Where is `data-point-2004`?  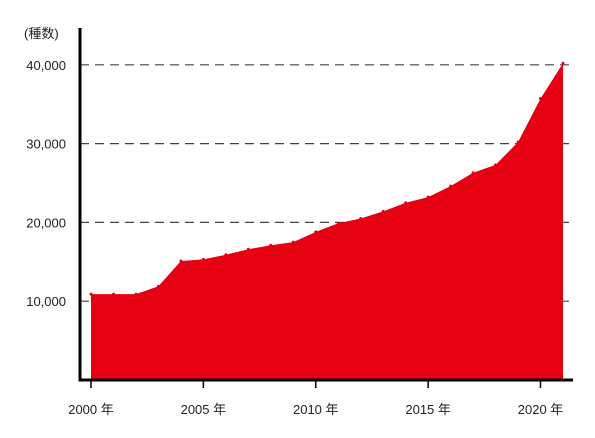
data-point-2004 is located at coordinates (181, 261).